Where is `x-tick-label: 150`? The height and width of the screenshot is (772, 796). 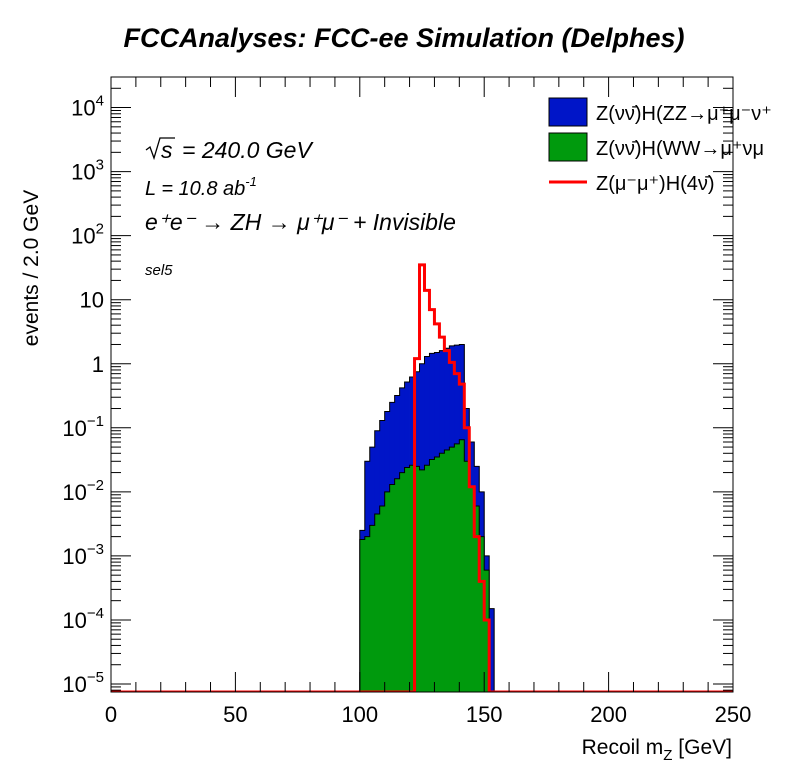 x-tick-label: 150 is located at coordinates (484, 714).